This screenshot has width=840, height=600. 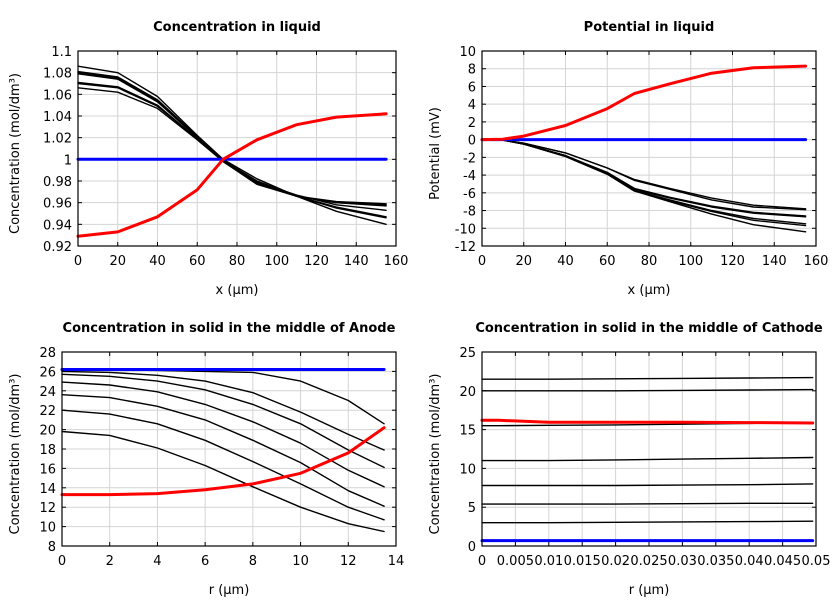 What do you see at coordinates (47, 411) in the screenshot?
I see `y-tick-label: 22` at bounding box center [47, 411].